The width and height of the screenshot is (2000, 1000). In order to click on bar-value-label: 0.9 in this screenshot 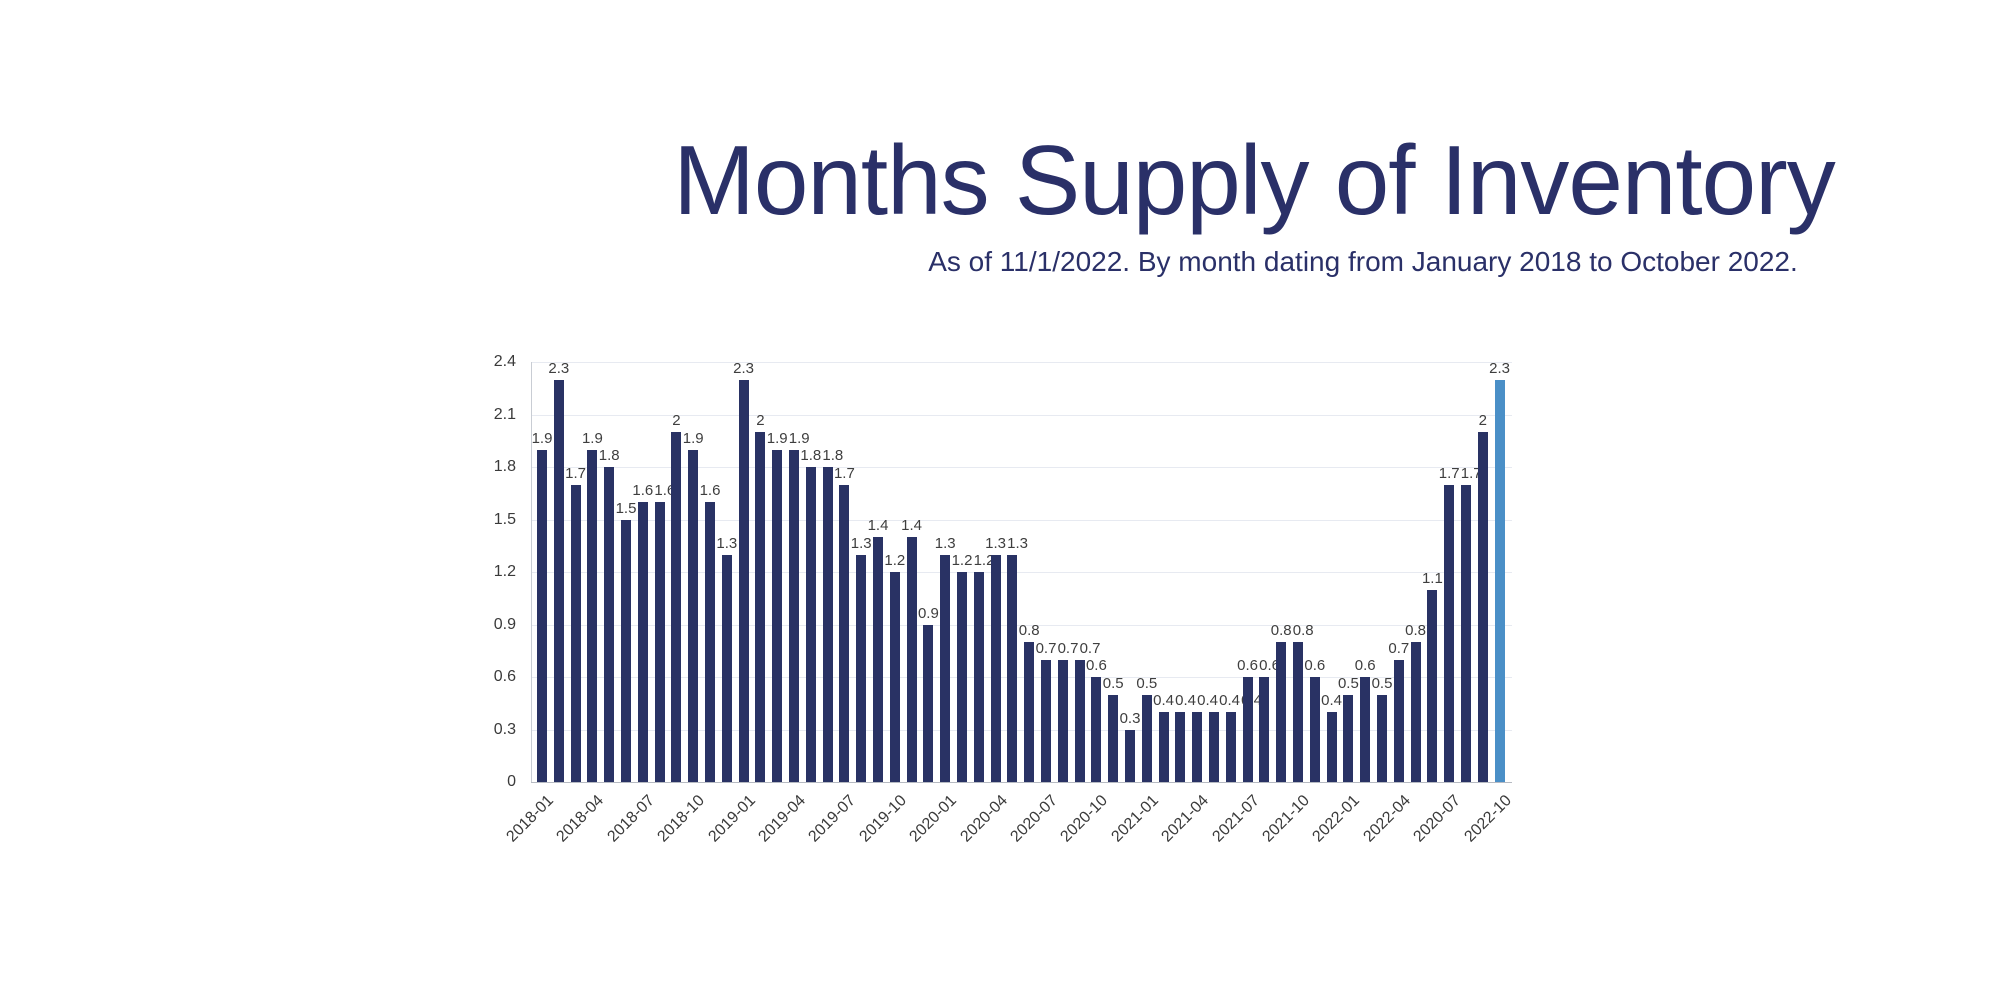, I will do `click(928, 613)`.